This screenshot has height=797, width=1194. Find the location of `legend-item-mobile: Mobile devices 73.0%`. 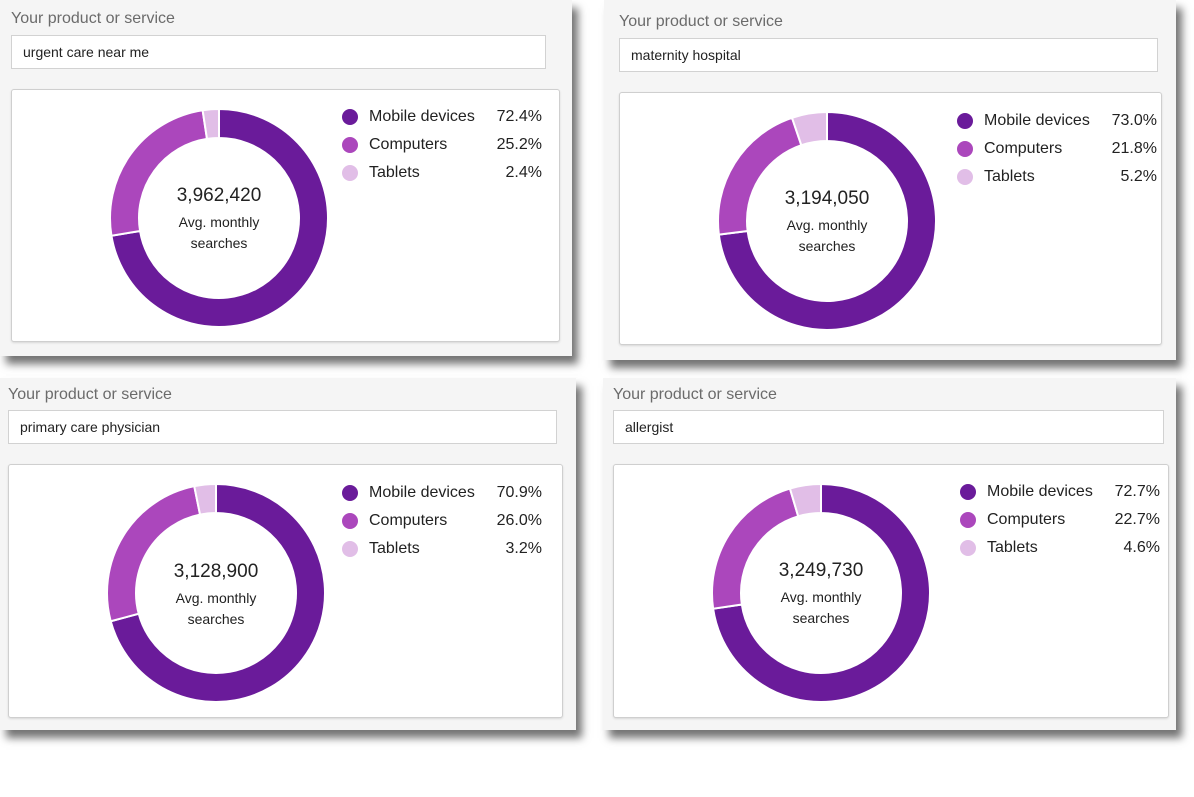

legend-item-mobile: Mobile devices 73.0% is located at coordinates (1057, 121).